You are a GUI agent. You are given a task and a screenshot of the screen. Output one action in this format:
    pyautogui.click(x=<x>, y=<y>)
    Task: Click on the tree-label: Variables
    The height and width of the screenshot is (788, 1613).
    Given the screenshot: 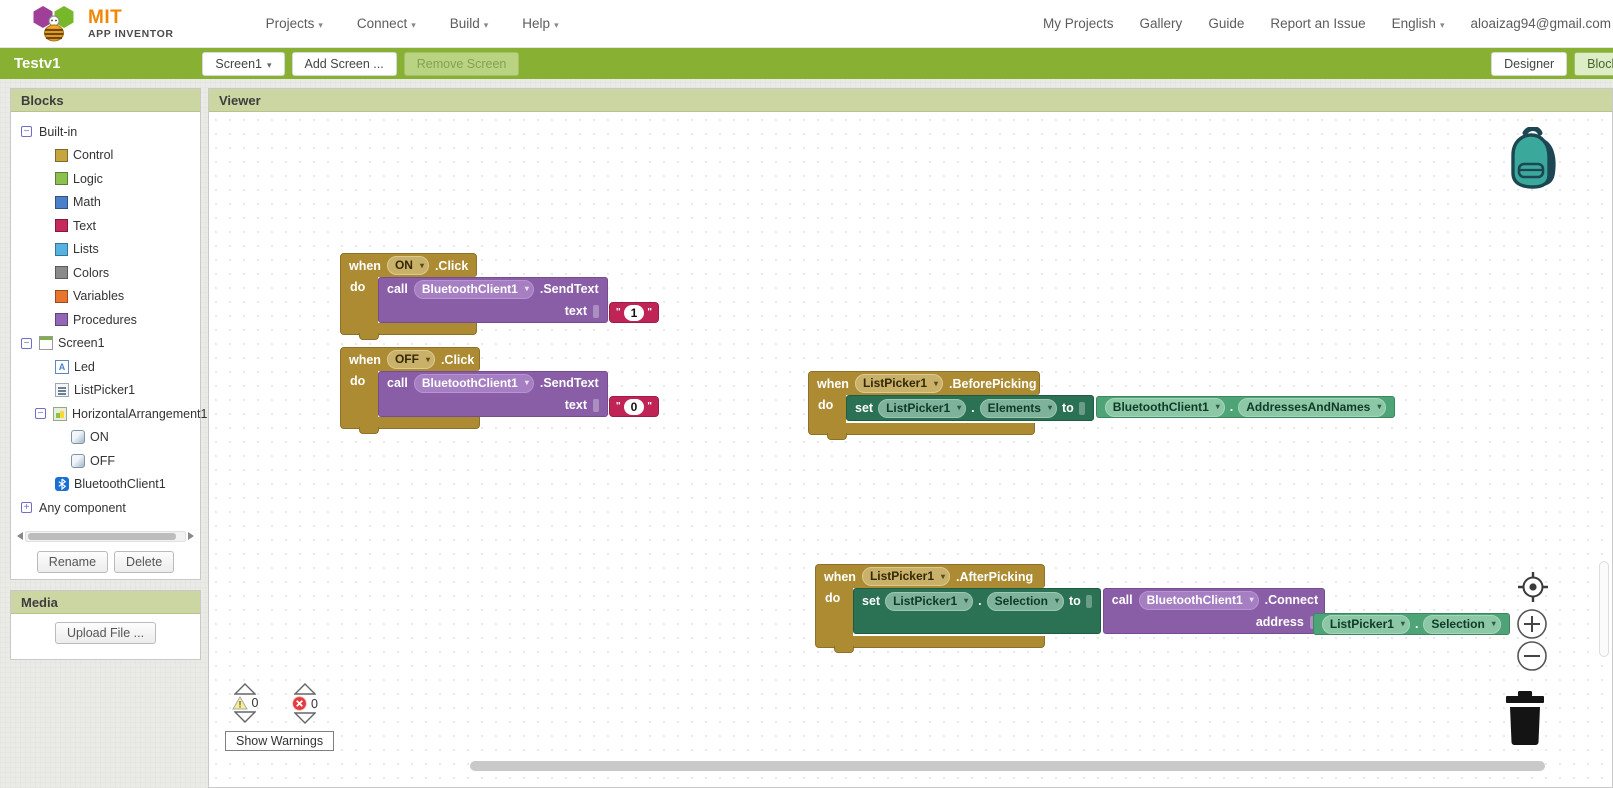 What is the action you would take?
    pyautogui.click(x=99, y=296)
    